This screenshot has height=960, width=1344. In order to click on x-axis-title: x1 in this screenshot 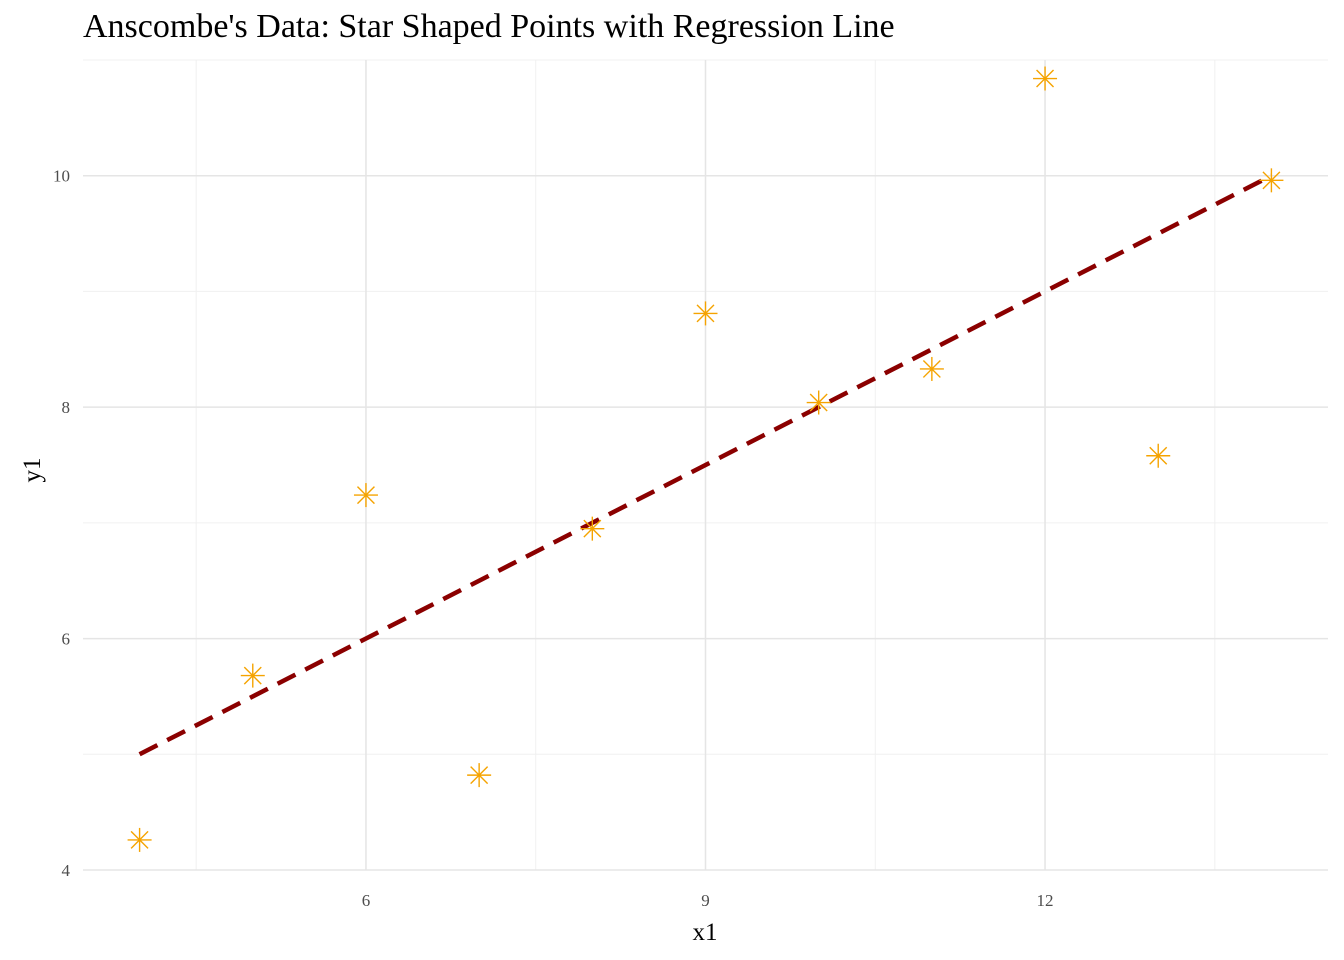, I will do `click(705, 932)`.